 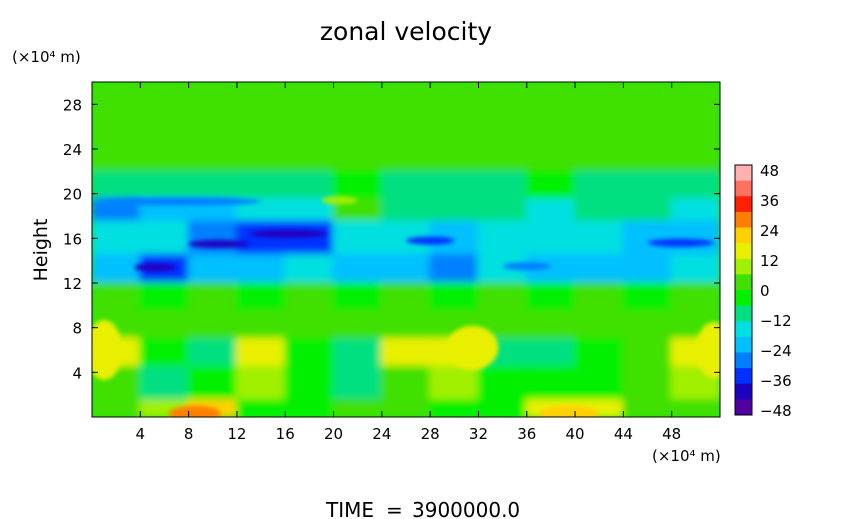 What do you see at coordinates (72, 239) in the screenshot?
I see `y-tick-label: 16` at bounding box center [72, 239].